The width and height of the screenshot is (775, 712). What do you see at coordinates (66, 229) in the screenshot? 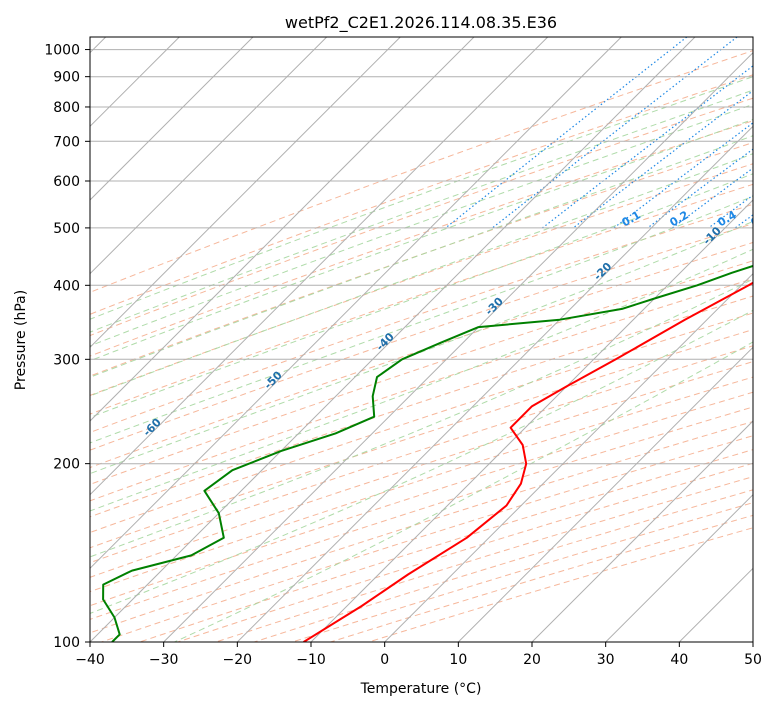
I see `y-tick-label: 500` at bounding box center [66, 229].